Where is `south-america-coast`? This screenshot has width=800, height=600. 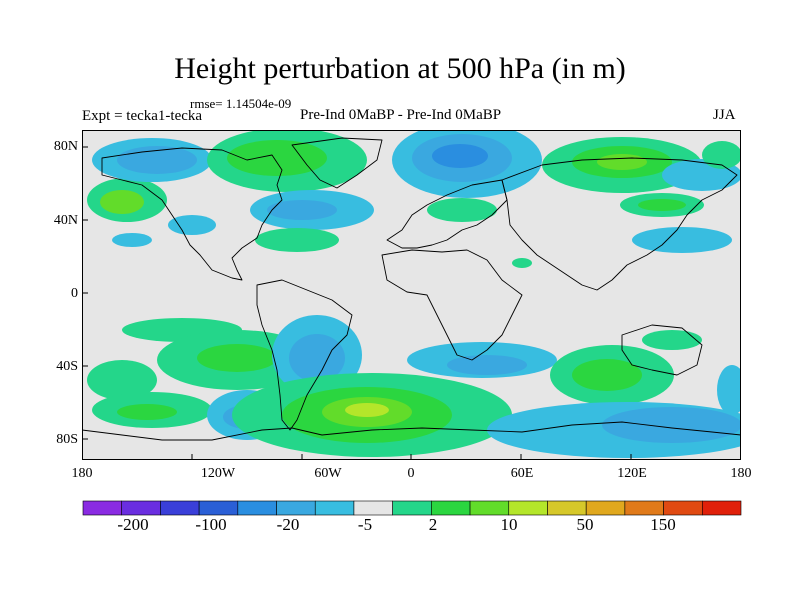
south-america-coast is located at coordinates (304, 355).